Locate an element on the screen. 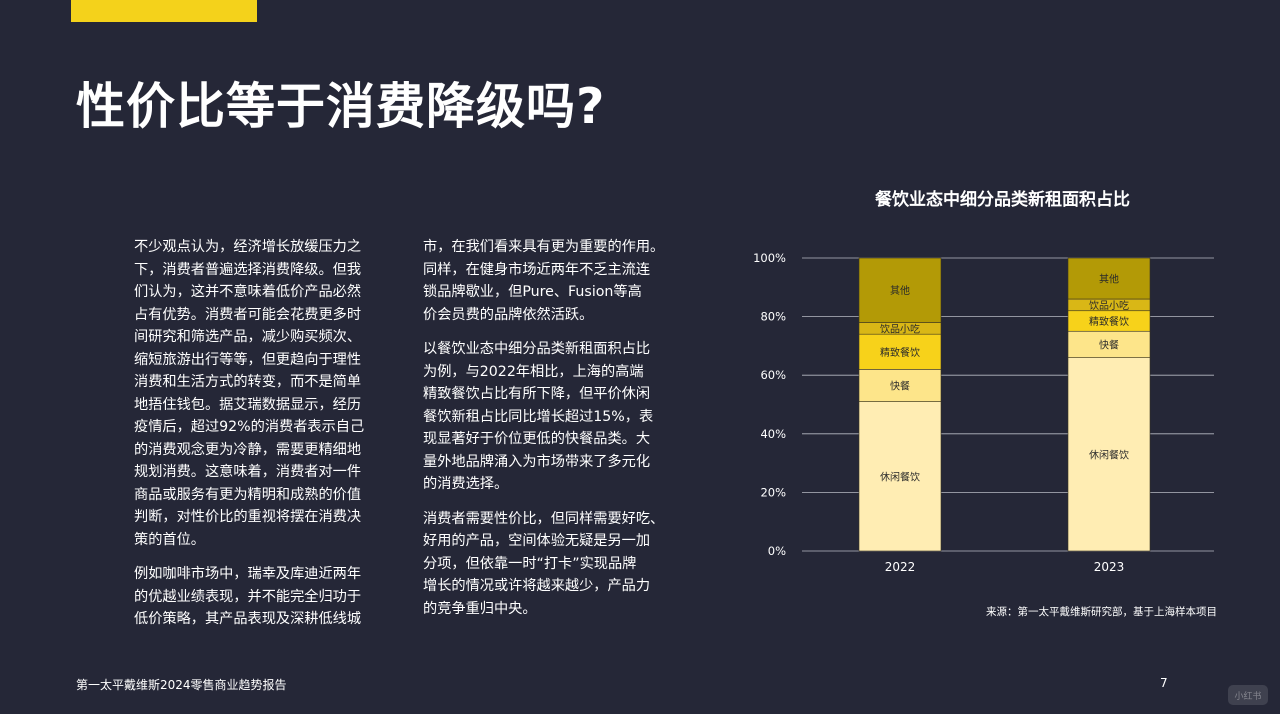  y-tick-label: 60% is located at coordinates (773, 375).